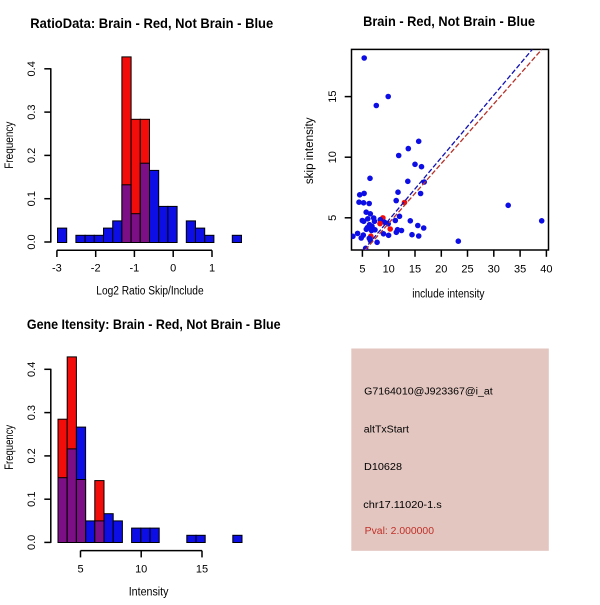  What do you see at coordinates (428, 392) in the screenshot?
I see `svg-text: G7164010@J923367@i_at` at bounding box center [428, 392].